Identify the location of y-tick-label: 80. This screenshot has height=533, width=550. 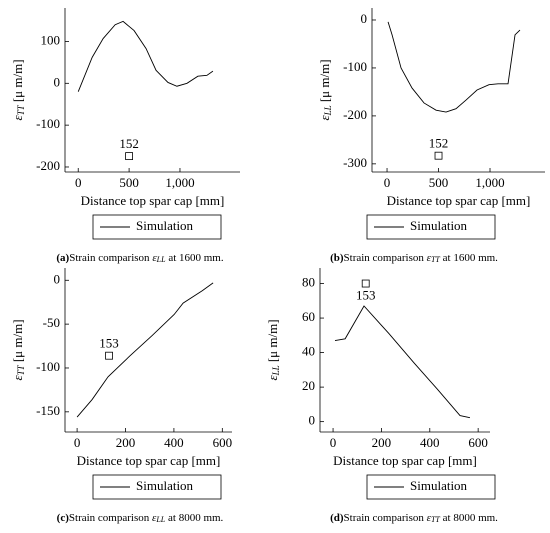
(308, 282).